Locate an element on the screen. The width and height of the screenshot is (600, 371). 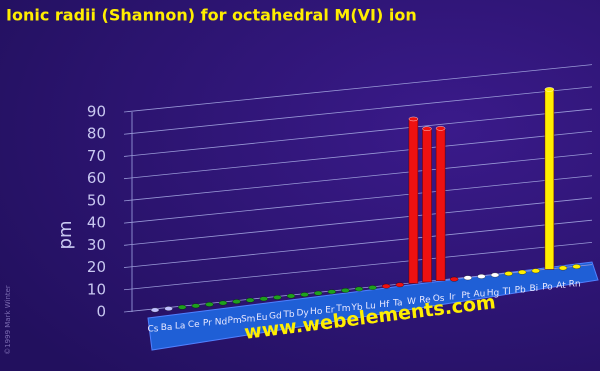
x-tick-label: Ce is located at coordinates (194, 325).